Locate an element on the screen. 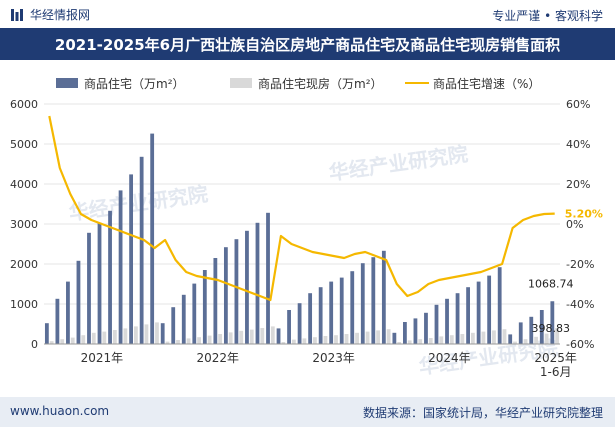 Image resolution: width=615 pixels, height=427 pixels. top-bar: 华经情报网 专业严谨 • 客观科学 is located at coordinates (307, 14).